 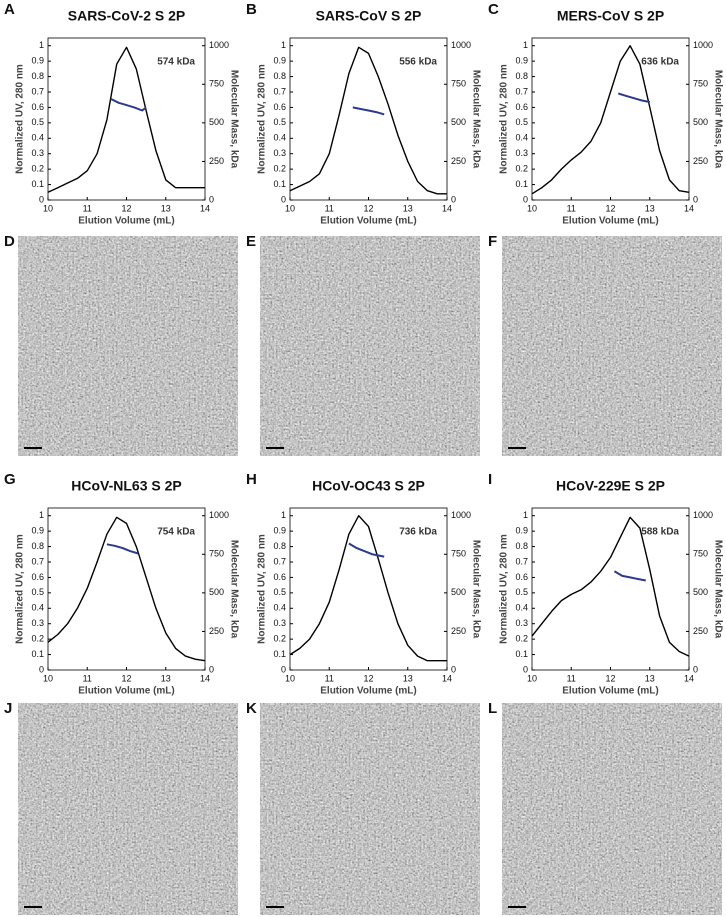 What do you see at coordinates (126, 486) in the screenshot?
I see `chart-title: HCoV-NL63 S 2P` at bounding box center [126, 486].